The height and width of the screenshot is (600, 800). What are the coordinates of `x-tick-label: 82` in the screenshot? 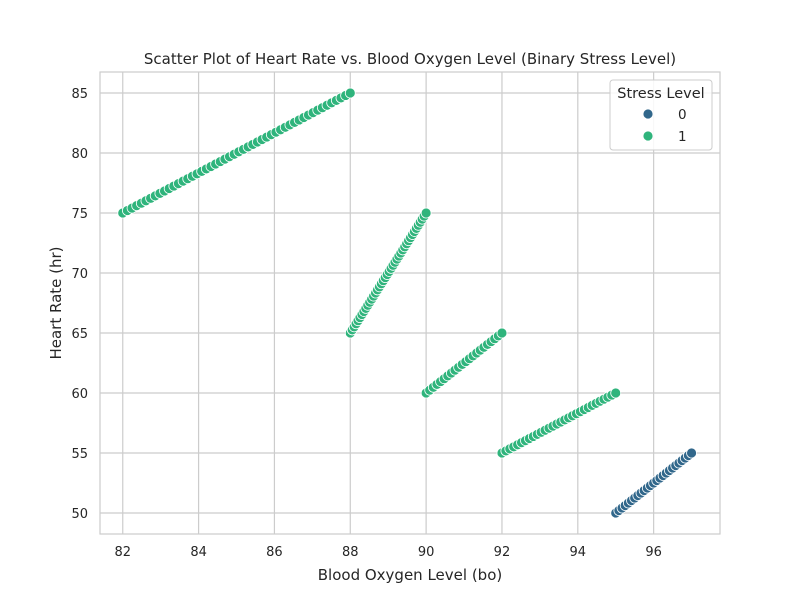 It's located at (122, 552).